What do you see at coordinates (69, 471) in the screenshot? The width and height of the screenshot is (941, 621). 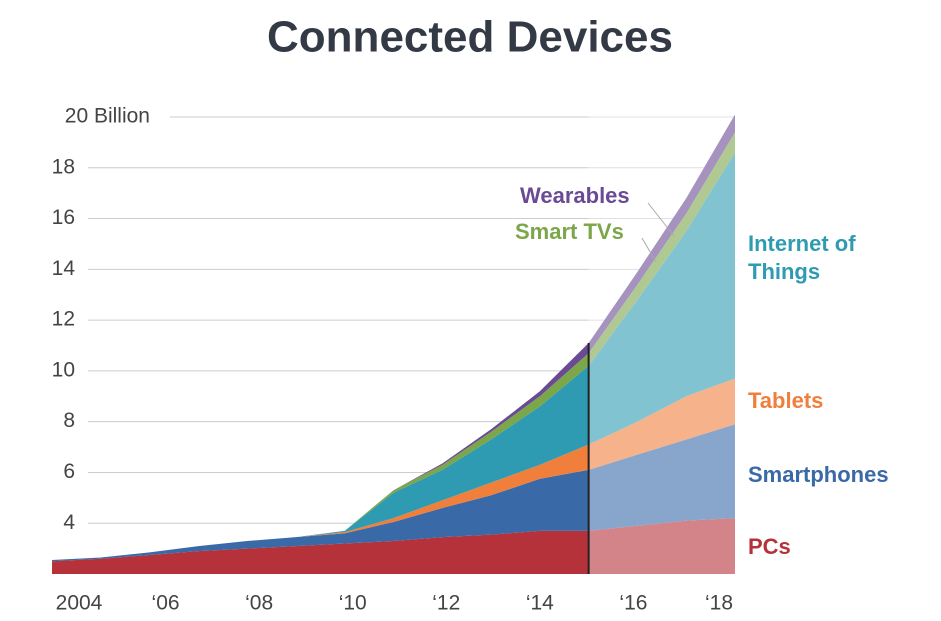 I see `y-tick-label: 6` at bounding box center [69, 471].